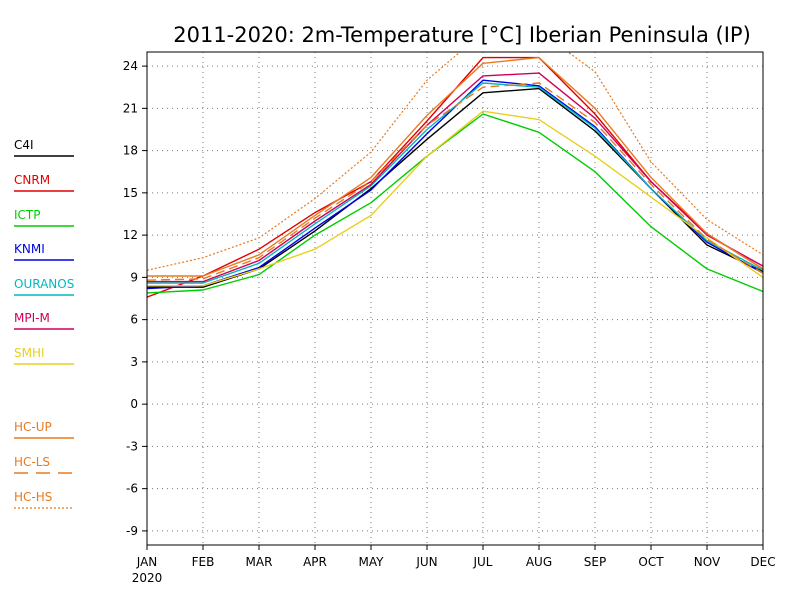  Describe the element at coordinates (147, 562) in the screenshot. I see `x-tick-label: JAN` at that location.